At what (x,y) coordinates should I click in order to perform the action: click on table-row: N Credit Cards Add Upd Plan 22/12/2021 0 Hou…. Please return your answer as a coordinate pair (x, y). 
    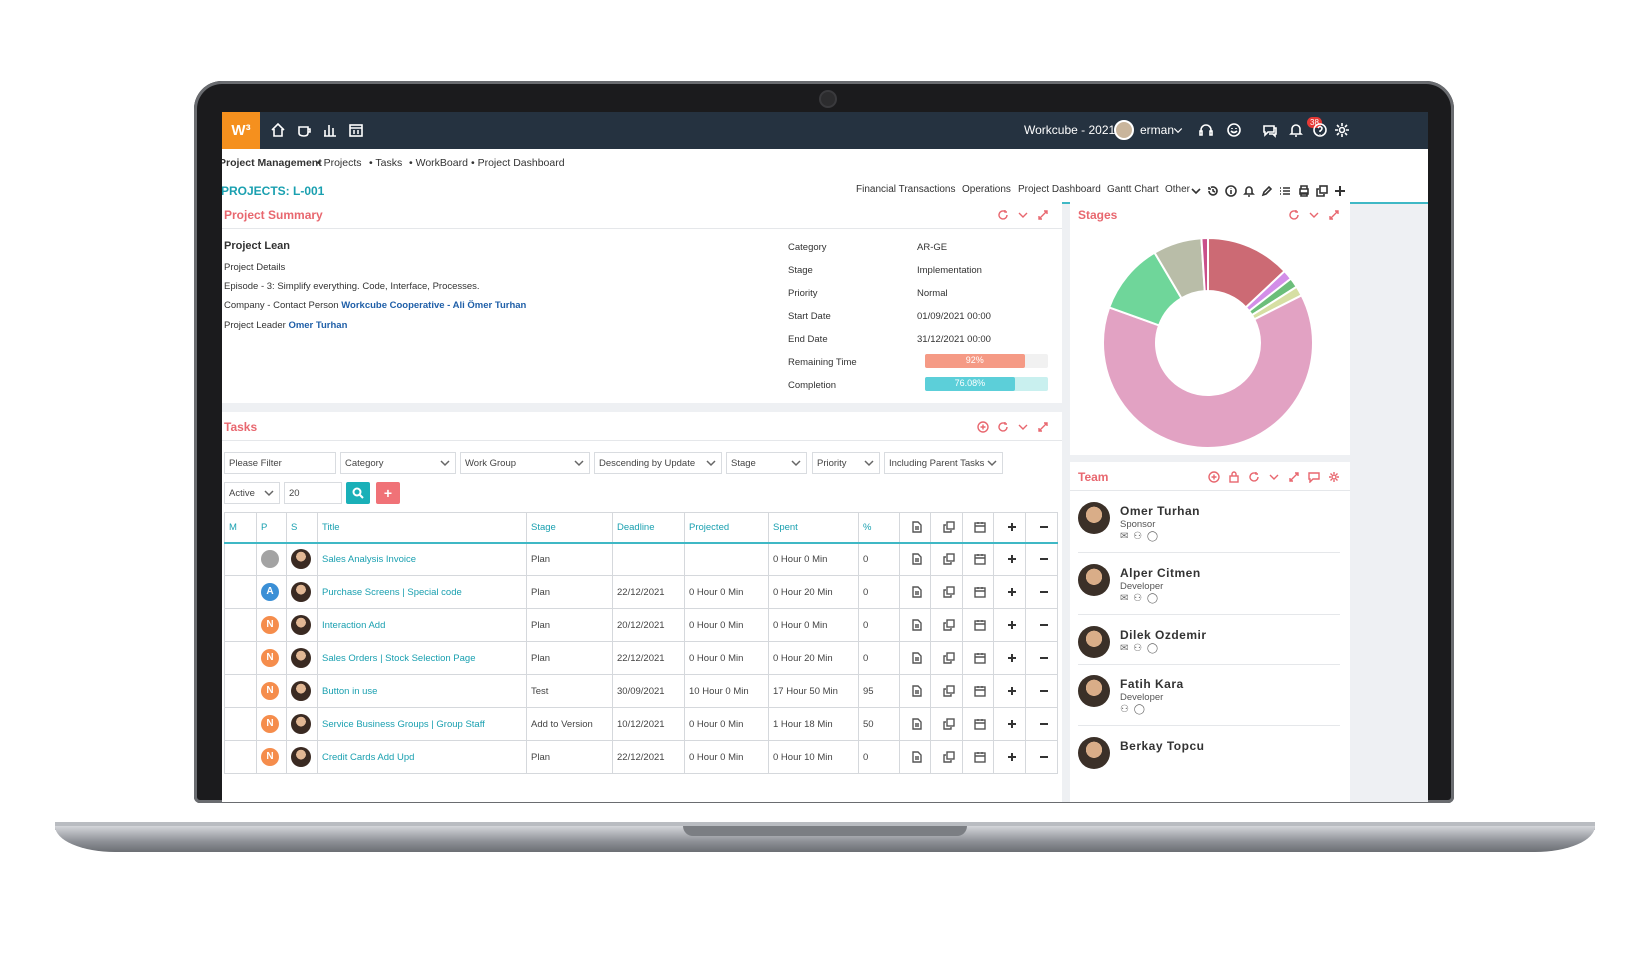
    Looking at the image, I should click on (641, 757).